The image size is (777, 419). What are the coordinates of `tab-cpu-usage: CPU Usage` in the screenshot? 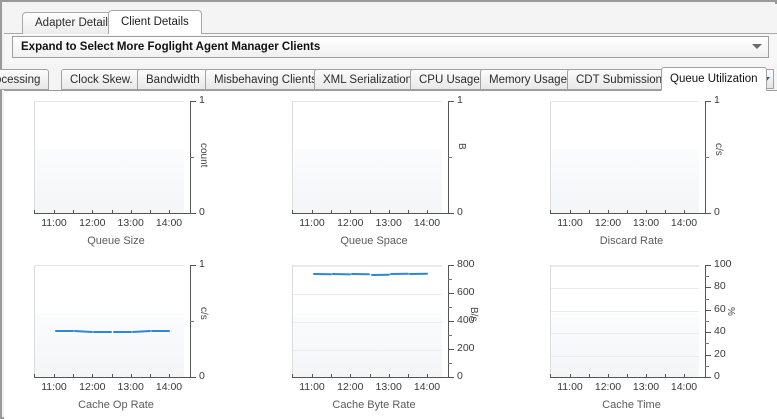 It's located at (449, 79).